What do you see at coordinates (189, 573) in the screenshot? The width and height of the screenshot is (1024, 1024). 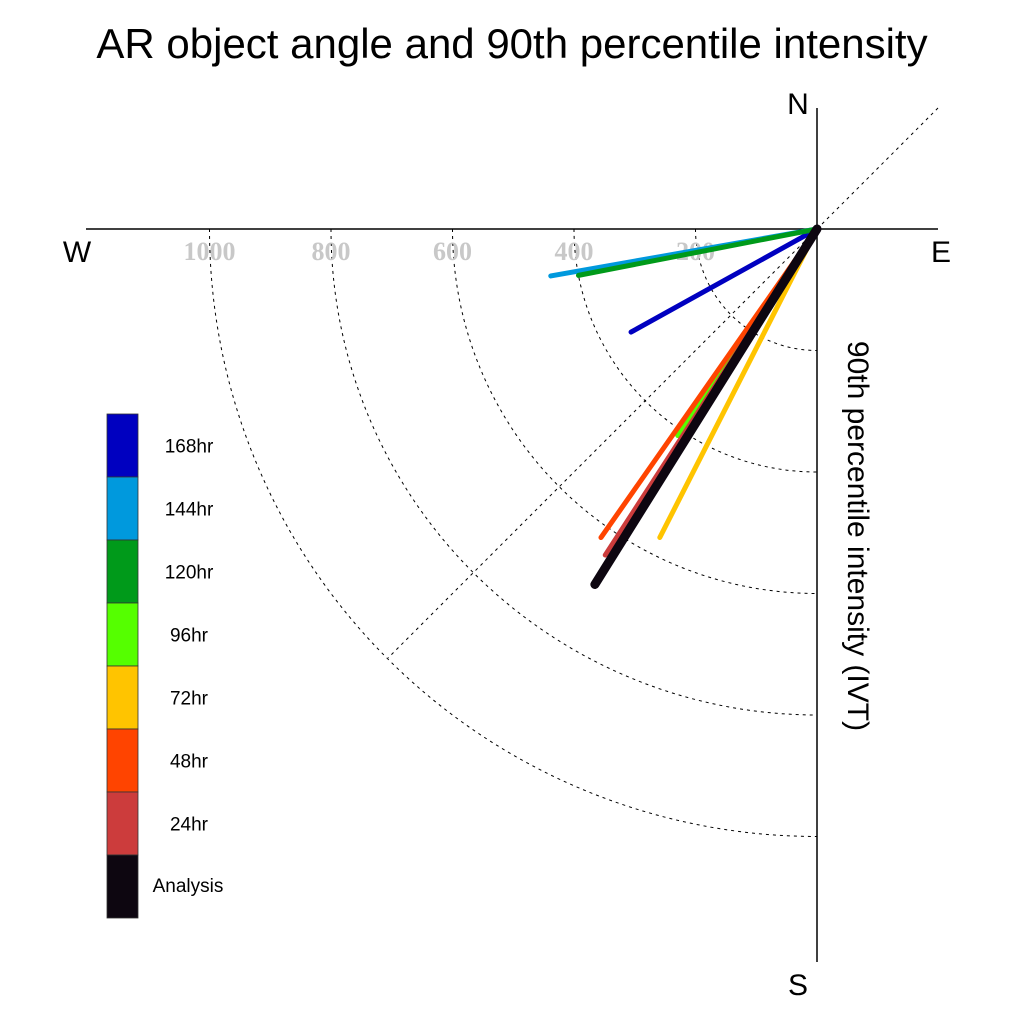 I see `legend-label-120hr: 120hr` at bounding box center [189, 573].